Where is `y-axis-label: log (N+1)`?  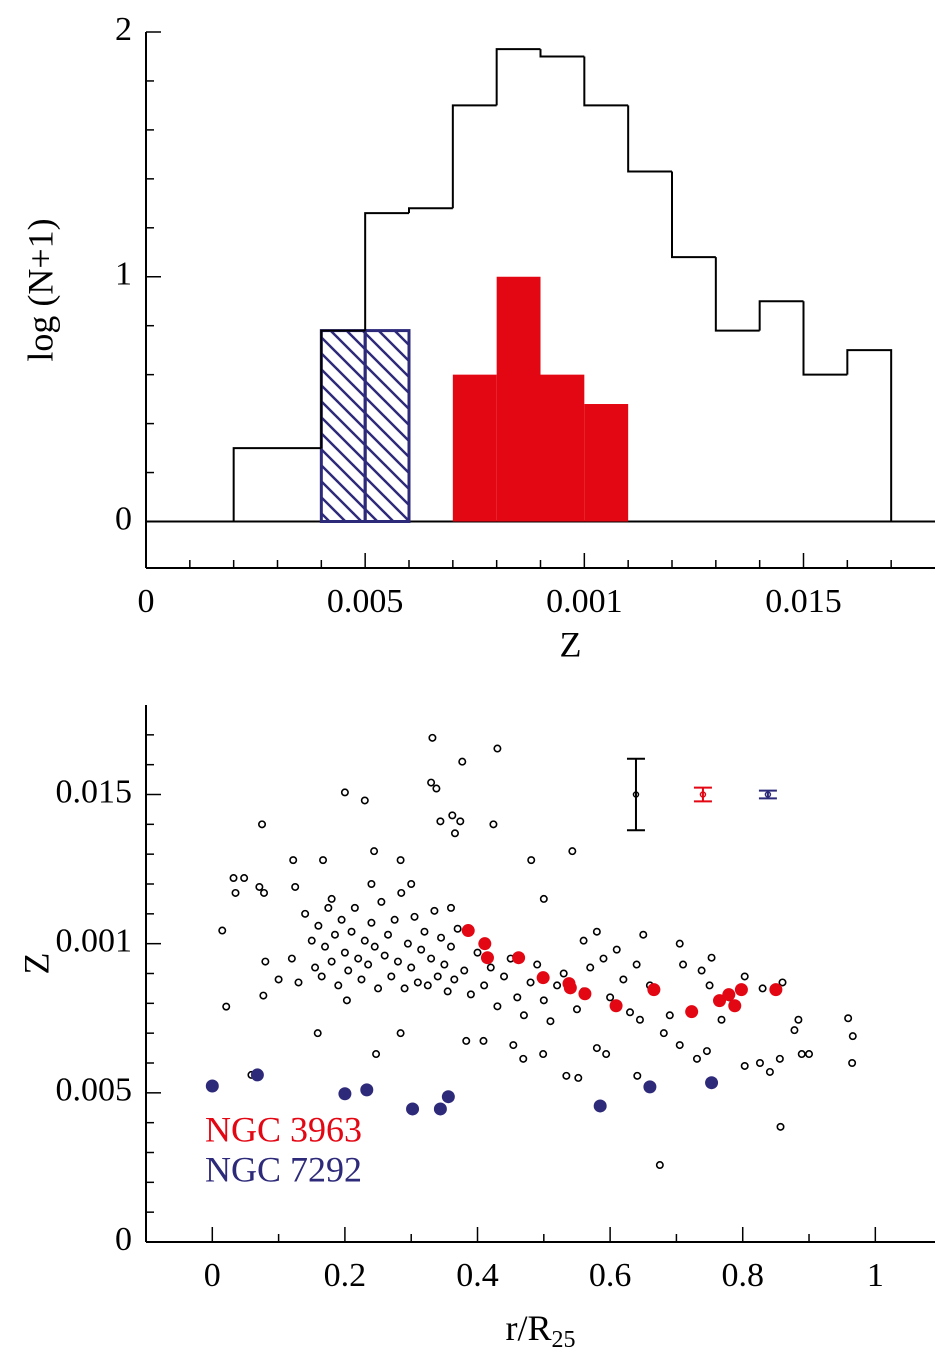 y-axis-label: log (N+1) is located at coordinates (40, 289).